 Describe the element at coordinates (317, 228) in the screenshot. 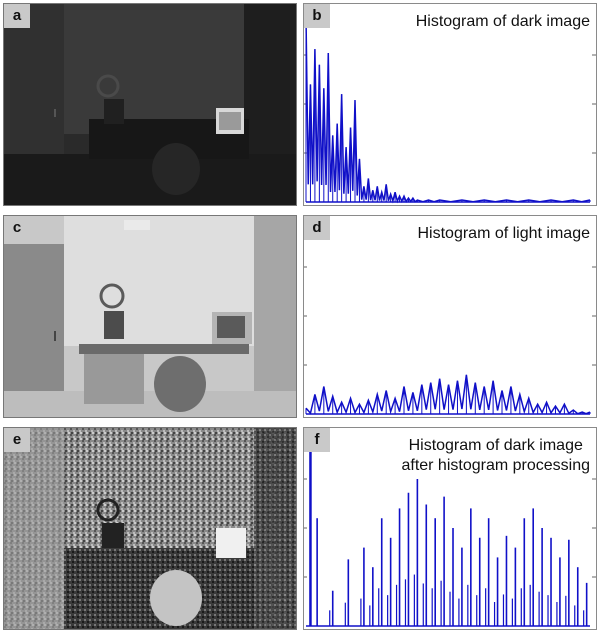

I see `panel-letter-d: d` at that location.